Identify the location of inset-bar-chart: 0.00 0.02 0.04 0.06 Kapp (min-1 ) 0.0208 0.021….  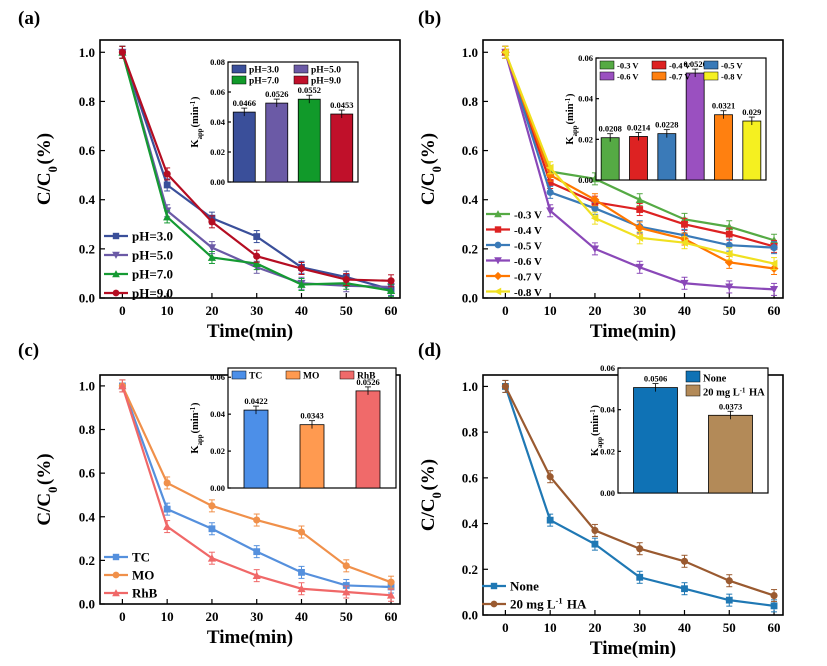
(666, 119).